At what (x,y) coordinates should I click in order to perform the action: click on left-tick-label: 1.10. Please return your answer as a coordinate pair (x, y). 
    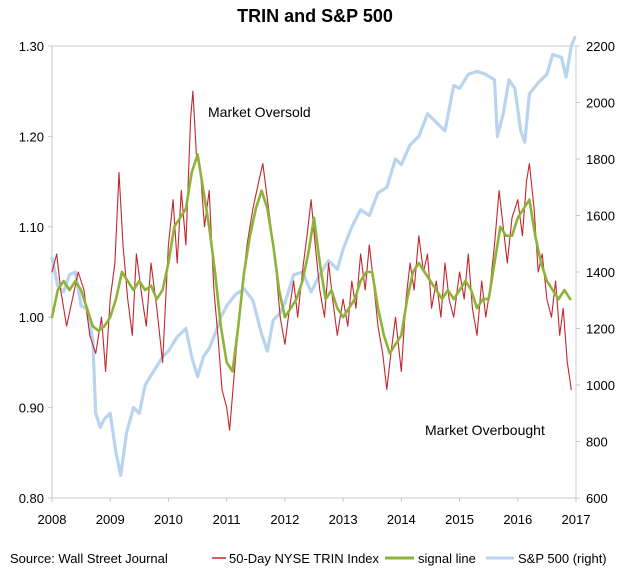
    Looking at the image, I should click on (31, 227).